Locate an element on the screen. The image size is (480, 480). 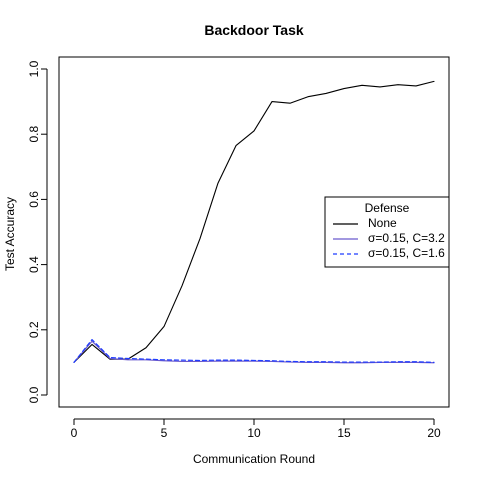
x-tick-label: 5 is located at coordinates (164, 433).